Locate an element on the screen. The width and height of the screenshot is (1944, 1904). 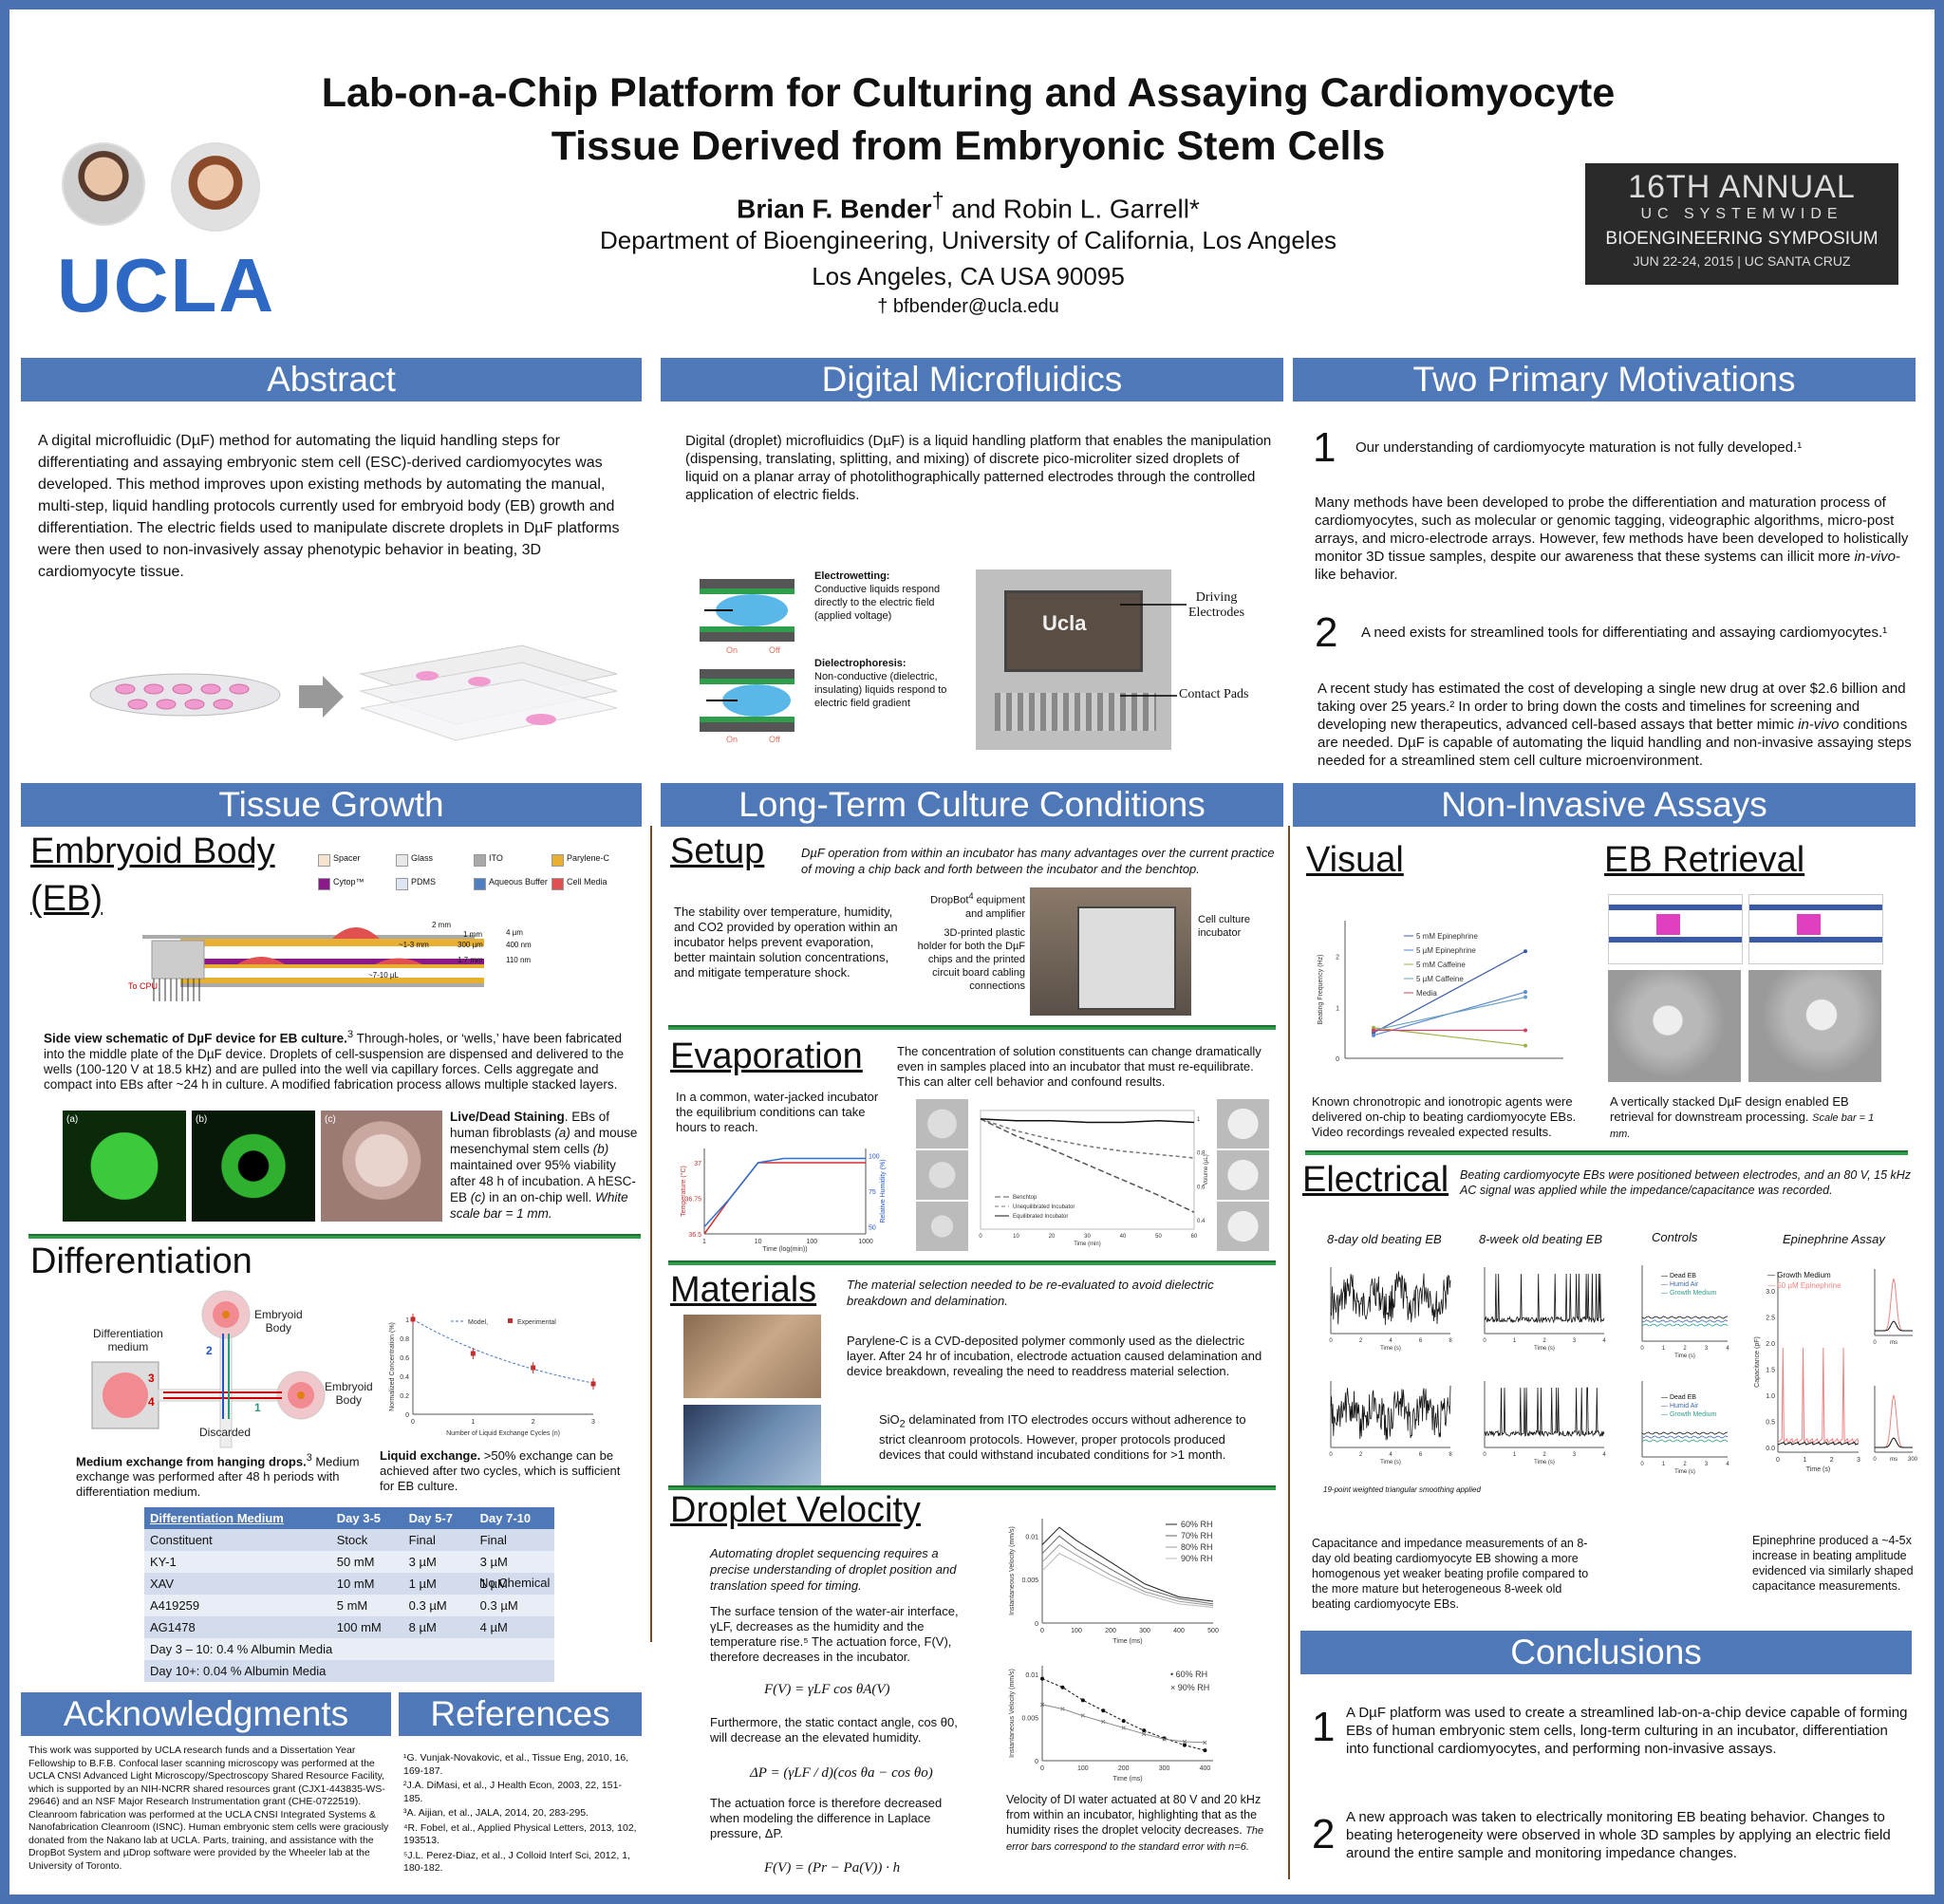
author-1-photo is located at coordinates (104, 184).